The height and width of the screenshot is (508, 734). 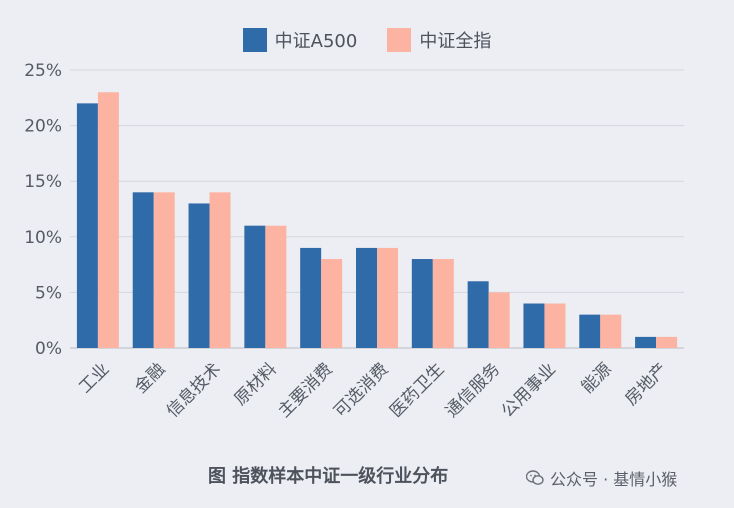 What do you see at coordinates (43, 71) in the screenshot?
I see `y-tick-label: 25%` at bounding box center [43, 71].